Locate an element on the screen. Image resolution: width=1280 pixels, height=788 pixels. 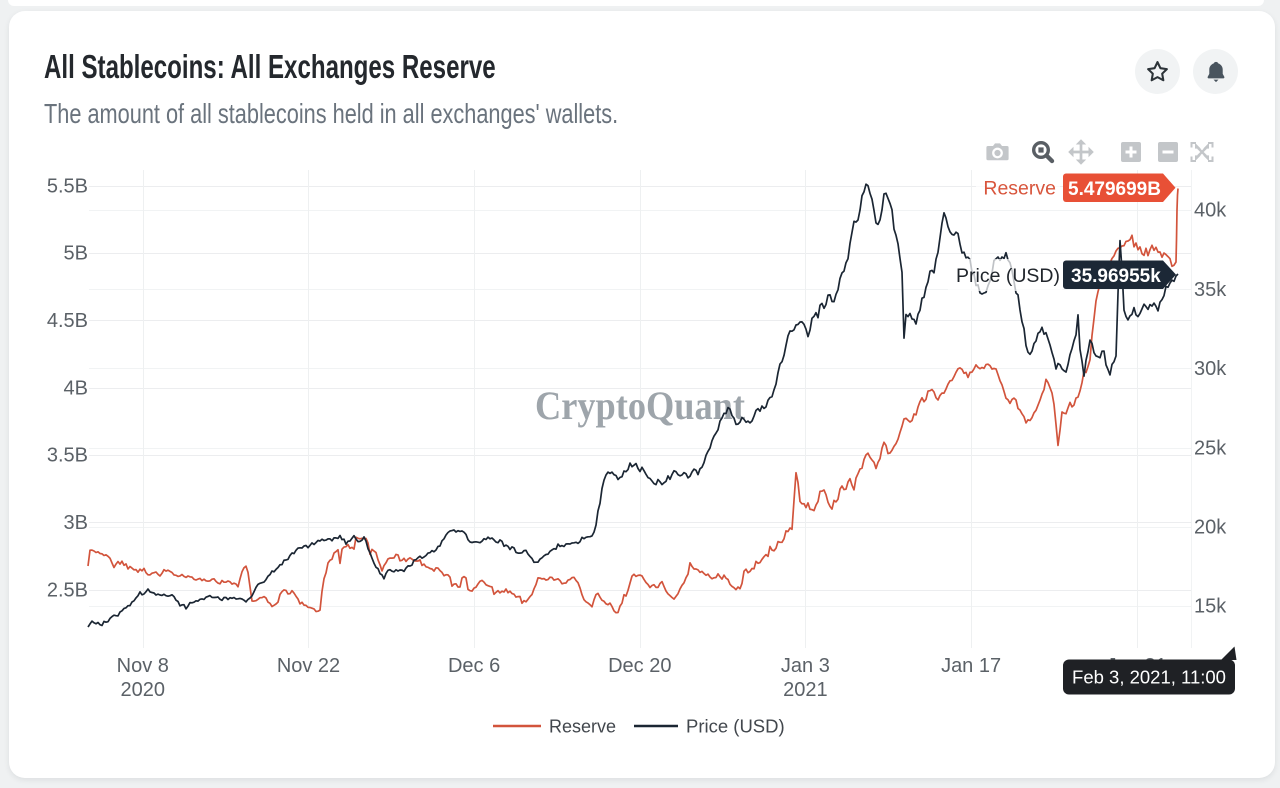
svg-text: 35k is located at coordinates (1210, 290).